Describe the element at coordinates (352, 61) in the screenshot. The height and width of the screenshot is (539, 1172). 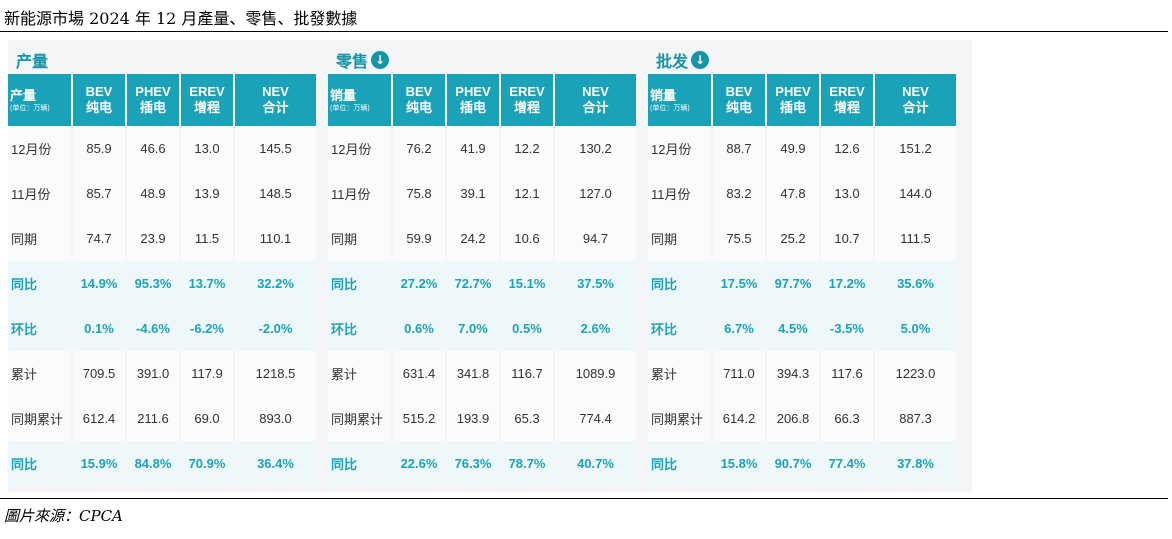
I see `retail-title: 零售` at that location.